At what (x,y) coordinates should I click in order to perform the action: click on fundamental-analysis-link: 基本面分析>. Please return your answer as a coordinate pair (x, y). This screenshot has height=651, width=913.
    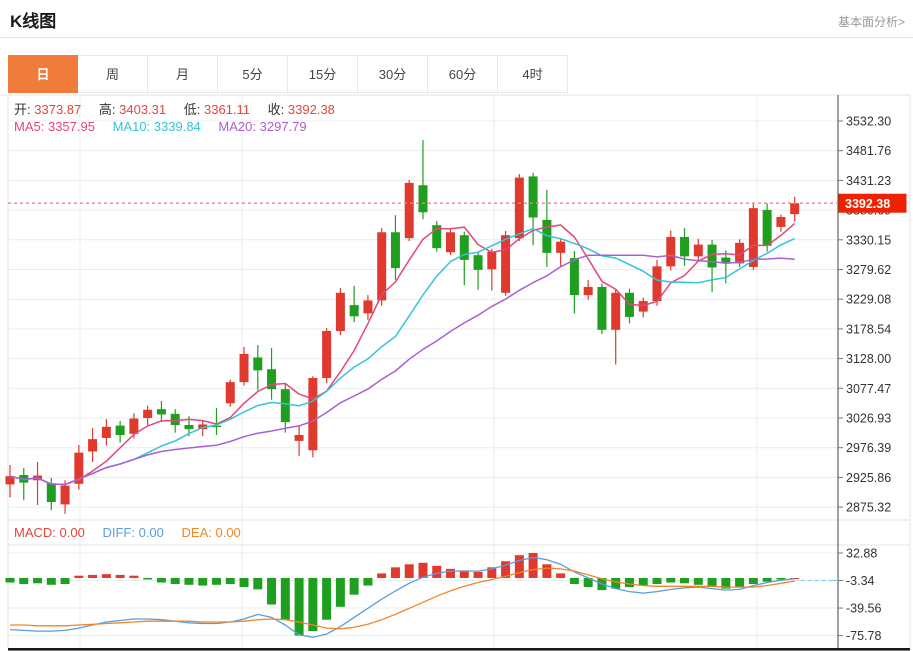
    Looking at the image, I should click on (871, 22).